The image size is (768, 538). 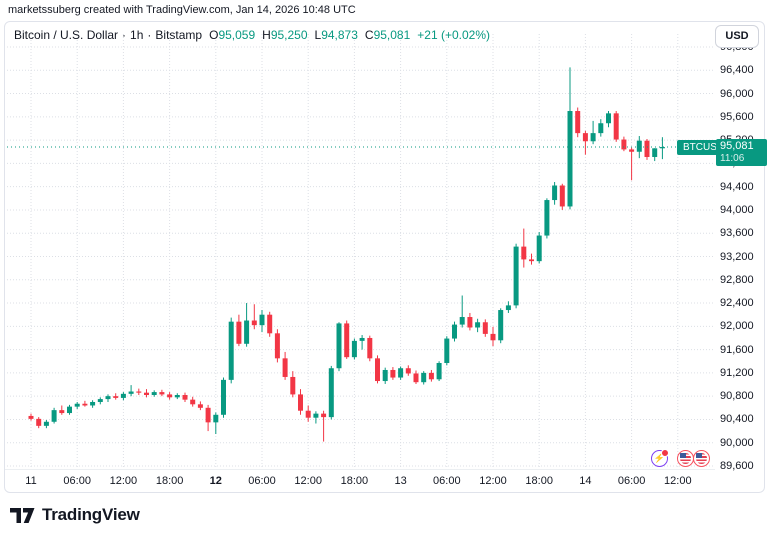 What do you see at coordinates (400, 481) in the screenshot?
I see `time-tick-label: 13` at bounding box center [400, 481].